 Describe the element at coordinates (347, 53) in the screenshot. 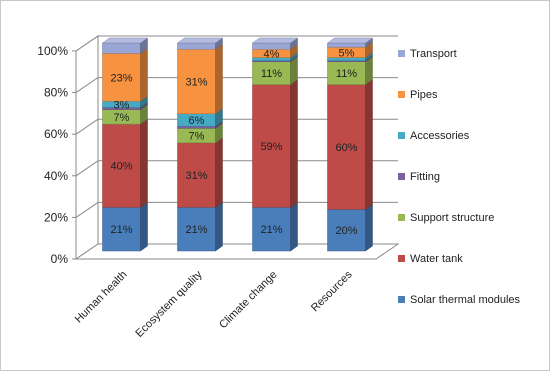

I see `data-label: 5%` at that location.